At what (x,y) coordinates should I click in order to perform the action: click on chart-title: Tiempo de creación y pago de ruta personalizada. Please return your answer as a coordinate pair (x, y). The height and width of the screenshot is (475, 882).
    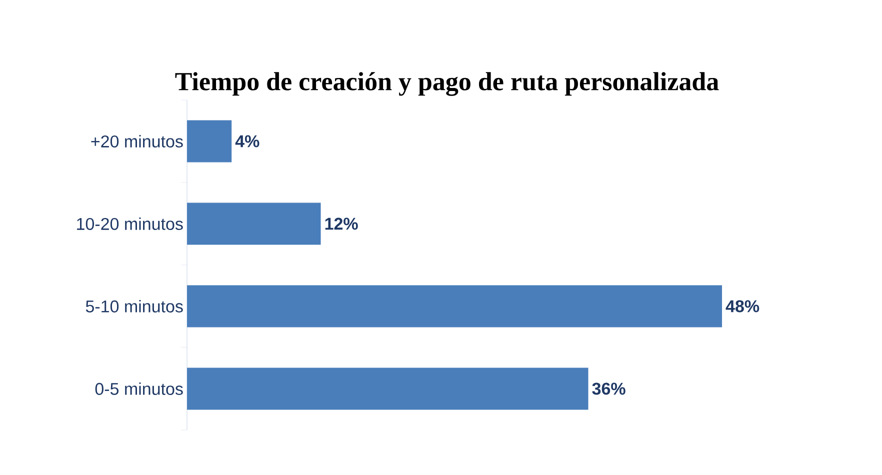
    Looking at the image, I should click on (447, 84).